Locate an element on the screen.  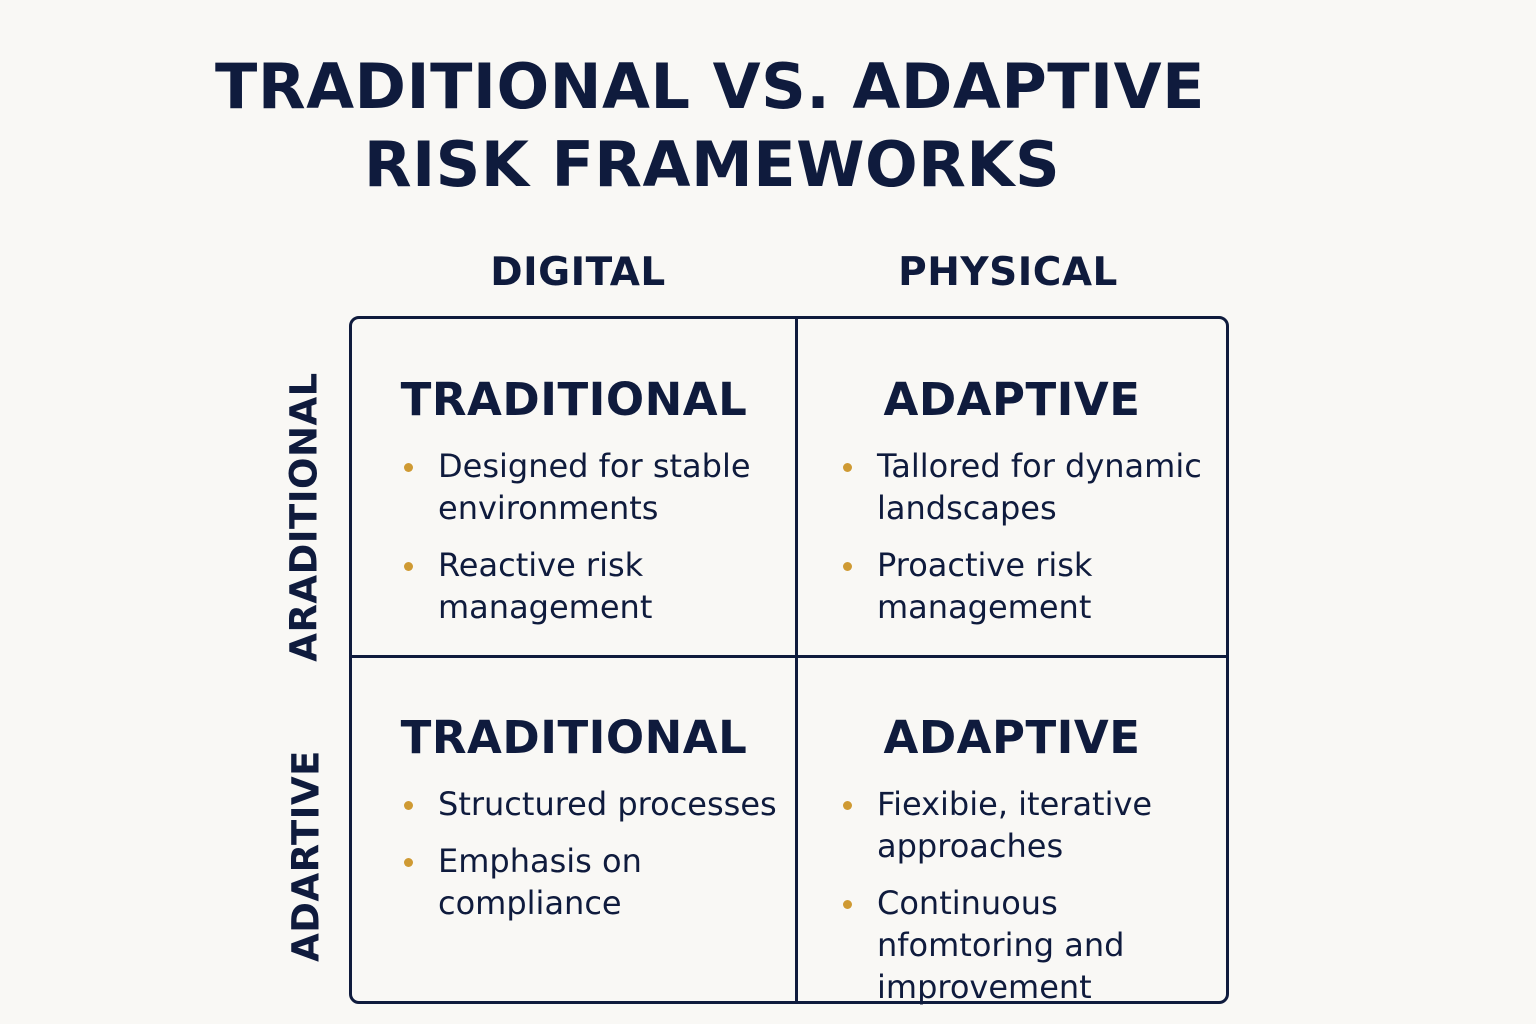
list-item: Emphasis on compliance is located at coordinates (596, 882).